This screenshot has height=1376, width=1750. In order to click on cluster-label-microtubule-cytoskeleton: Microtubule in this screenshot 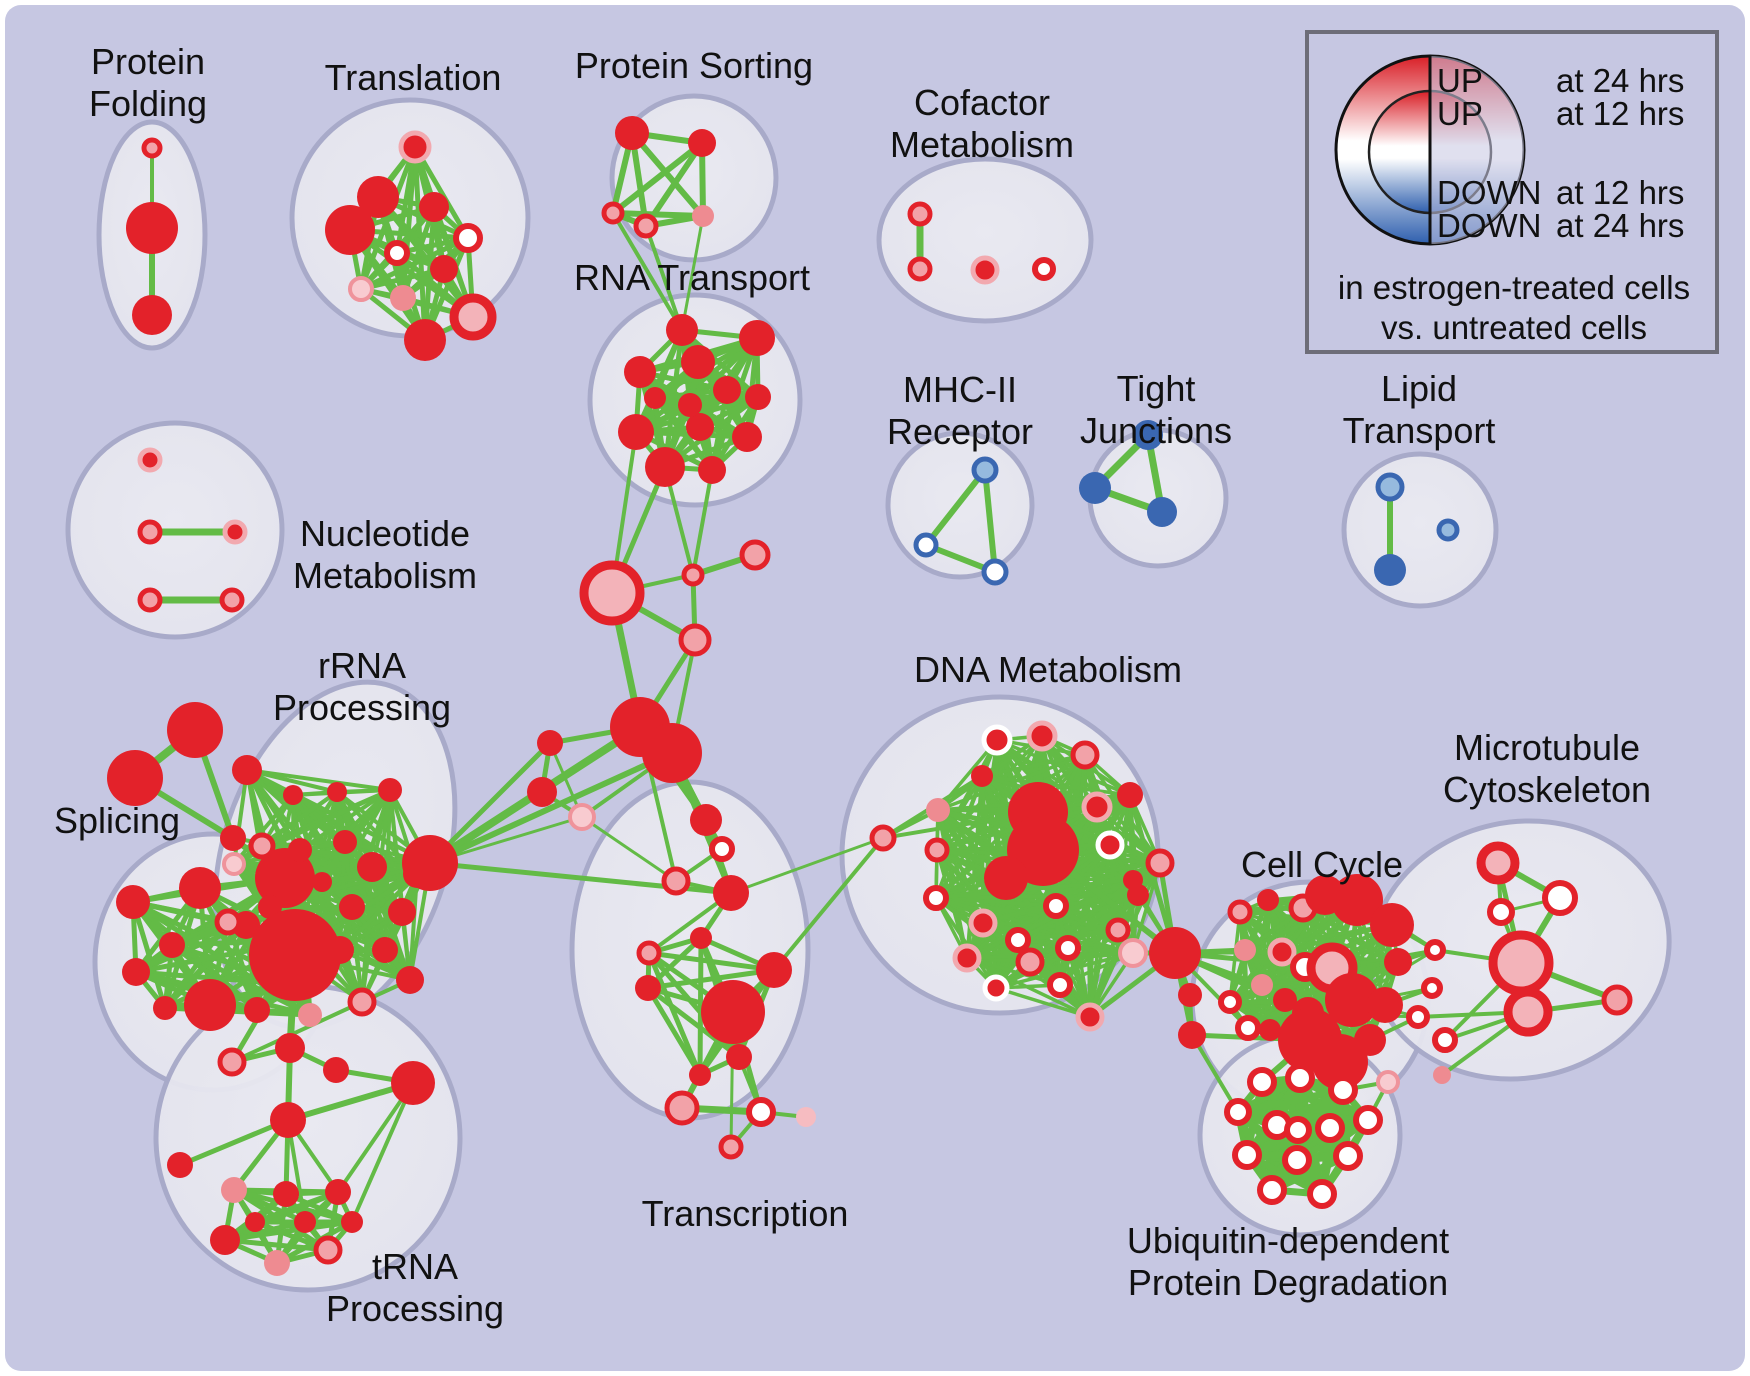, I will do `click(1547, 747)`.